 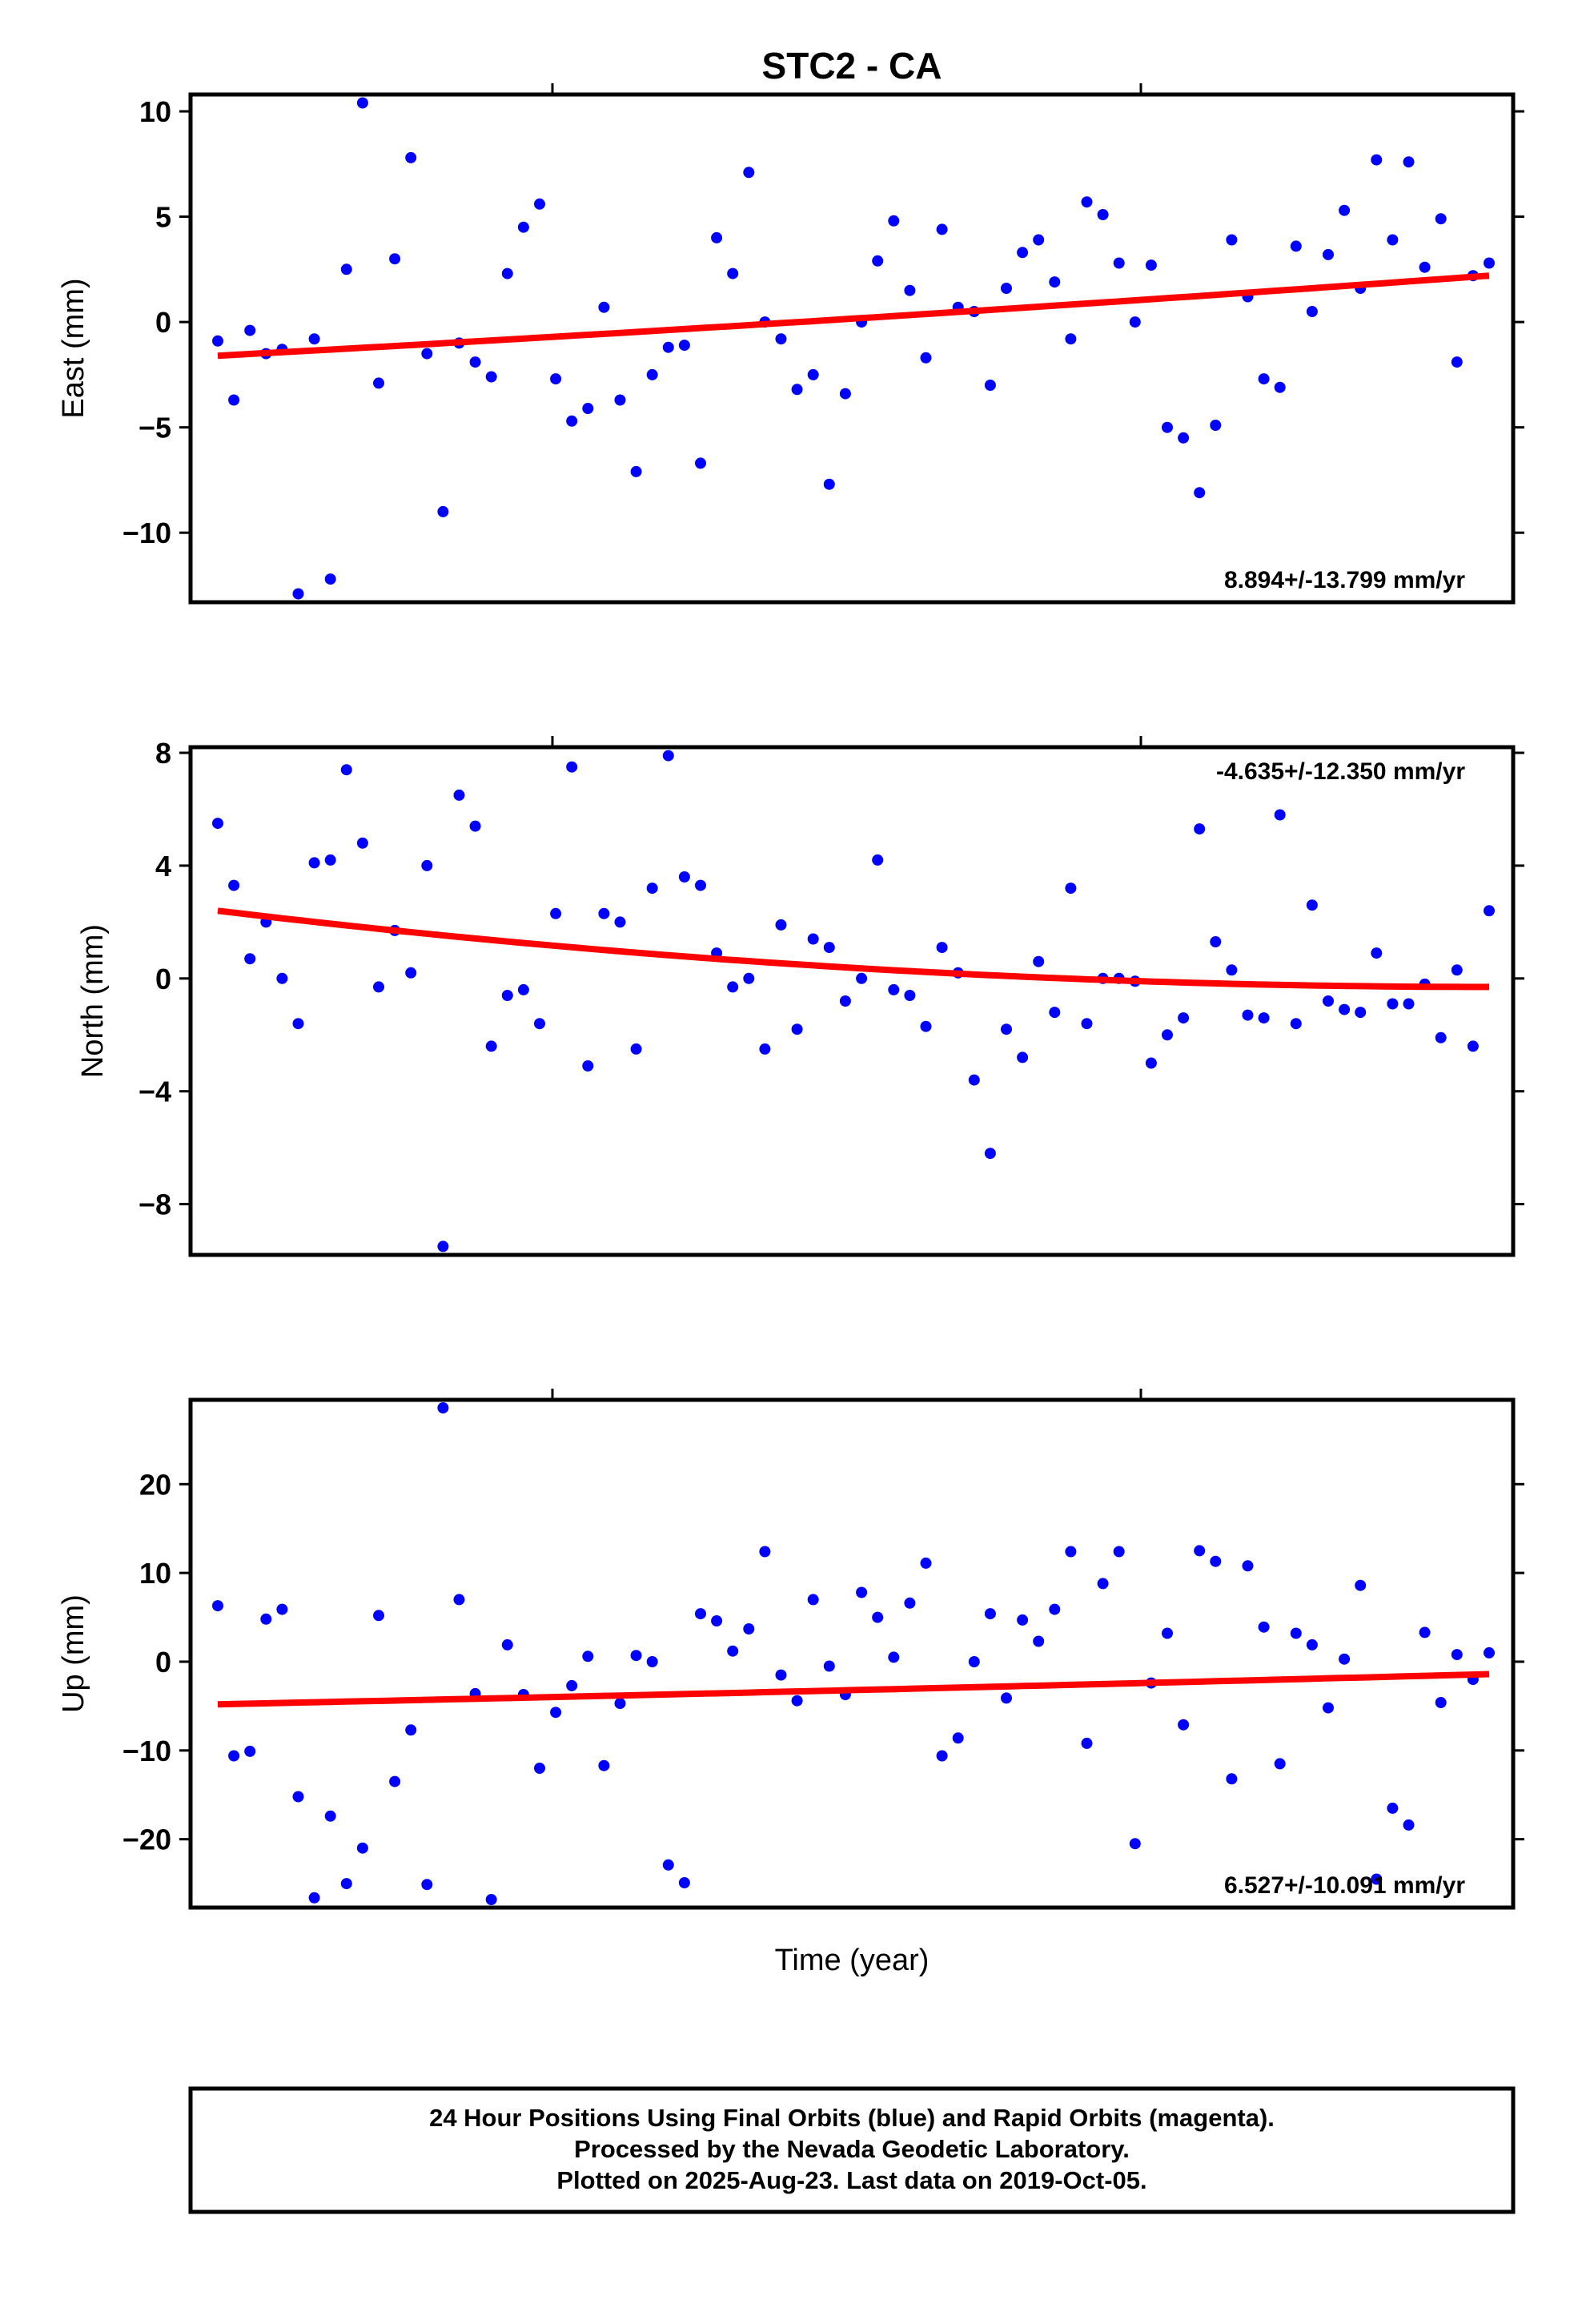 What do you see at coordinates (163, 866) in the screenshot?
I see `north-ytick-label: 4` at bounding box center [163, 866].